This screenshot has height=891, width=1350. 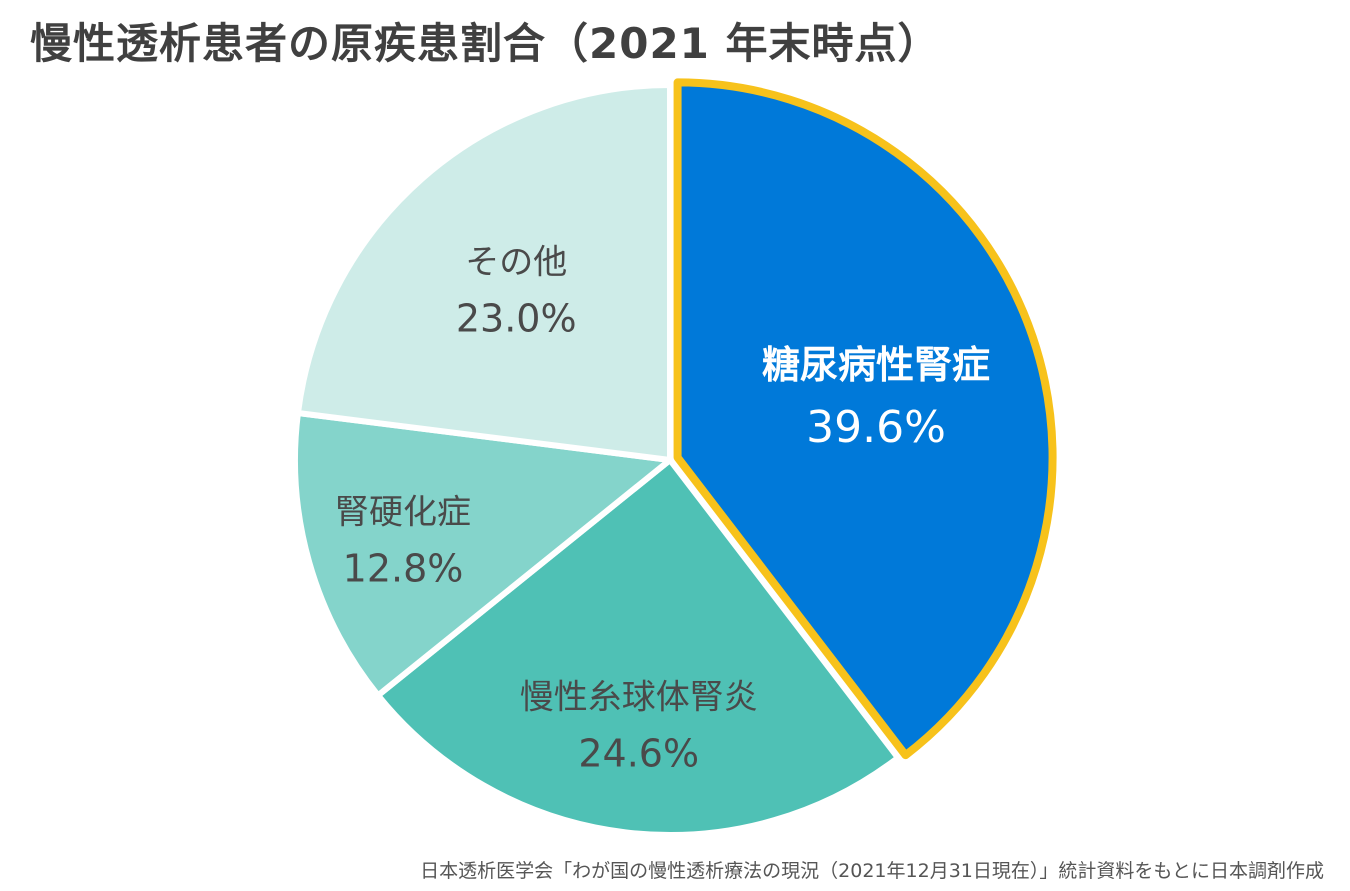 I want to click on slice-value-0: 39.6%, so click(x=876, y=427).